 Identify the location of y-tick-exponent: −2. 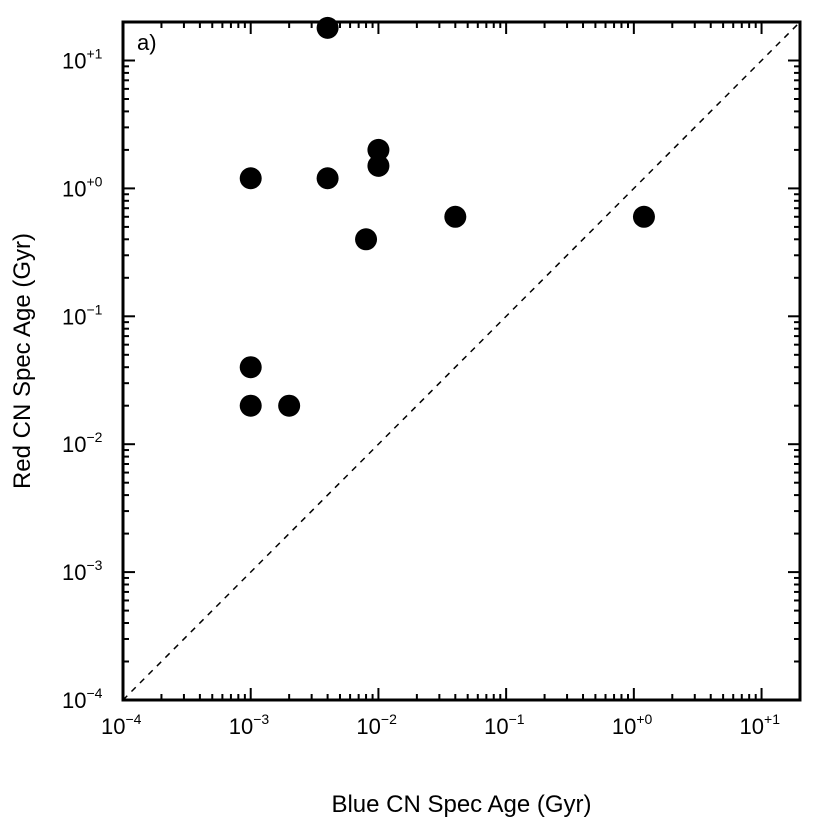
(94, 437).